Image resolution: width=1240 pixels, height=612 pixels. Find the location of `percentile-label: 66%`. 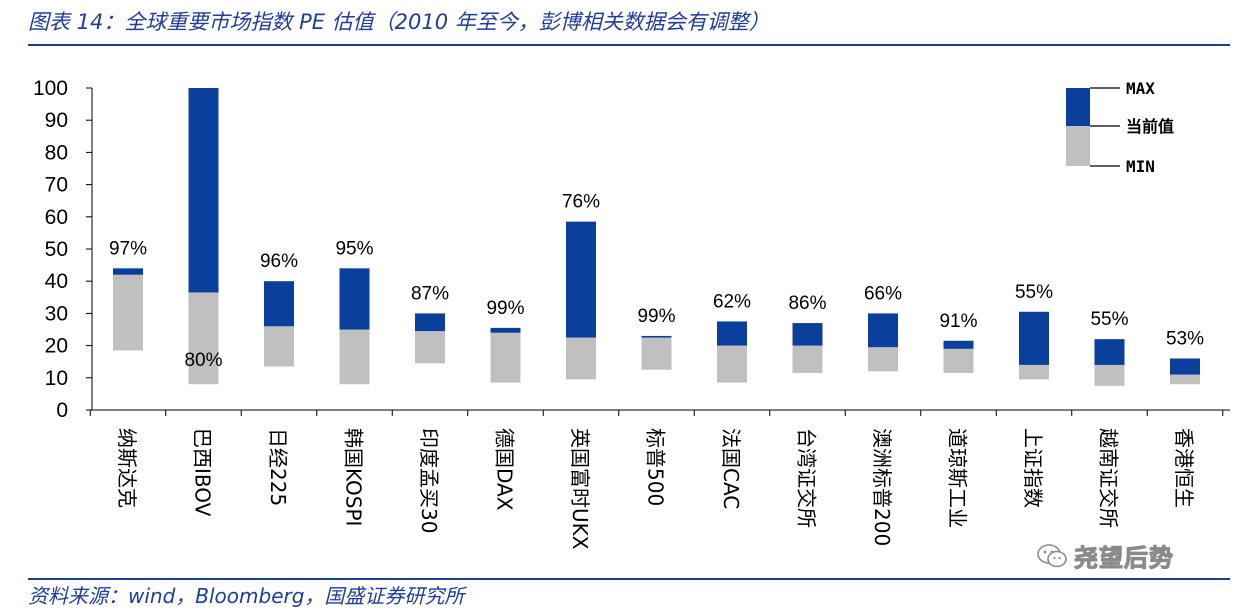

percentile-label: 66% is located at coordinates (883, 293).